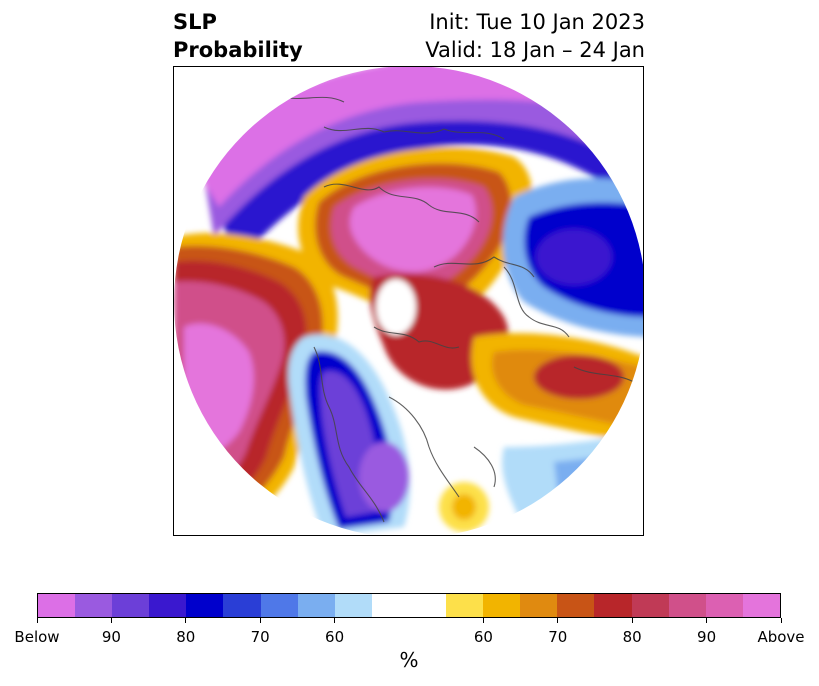  Describe the element at coordinates (238, 50) in the screenshot. I see `variable-subtitle: Probability` at that location.